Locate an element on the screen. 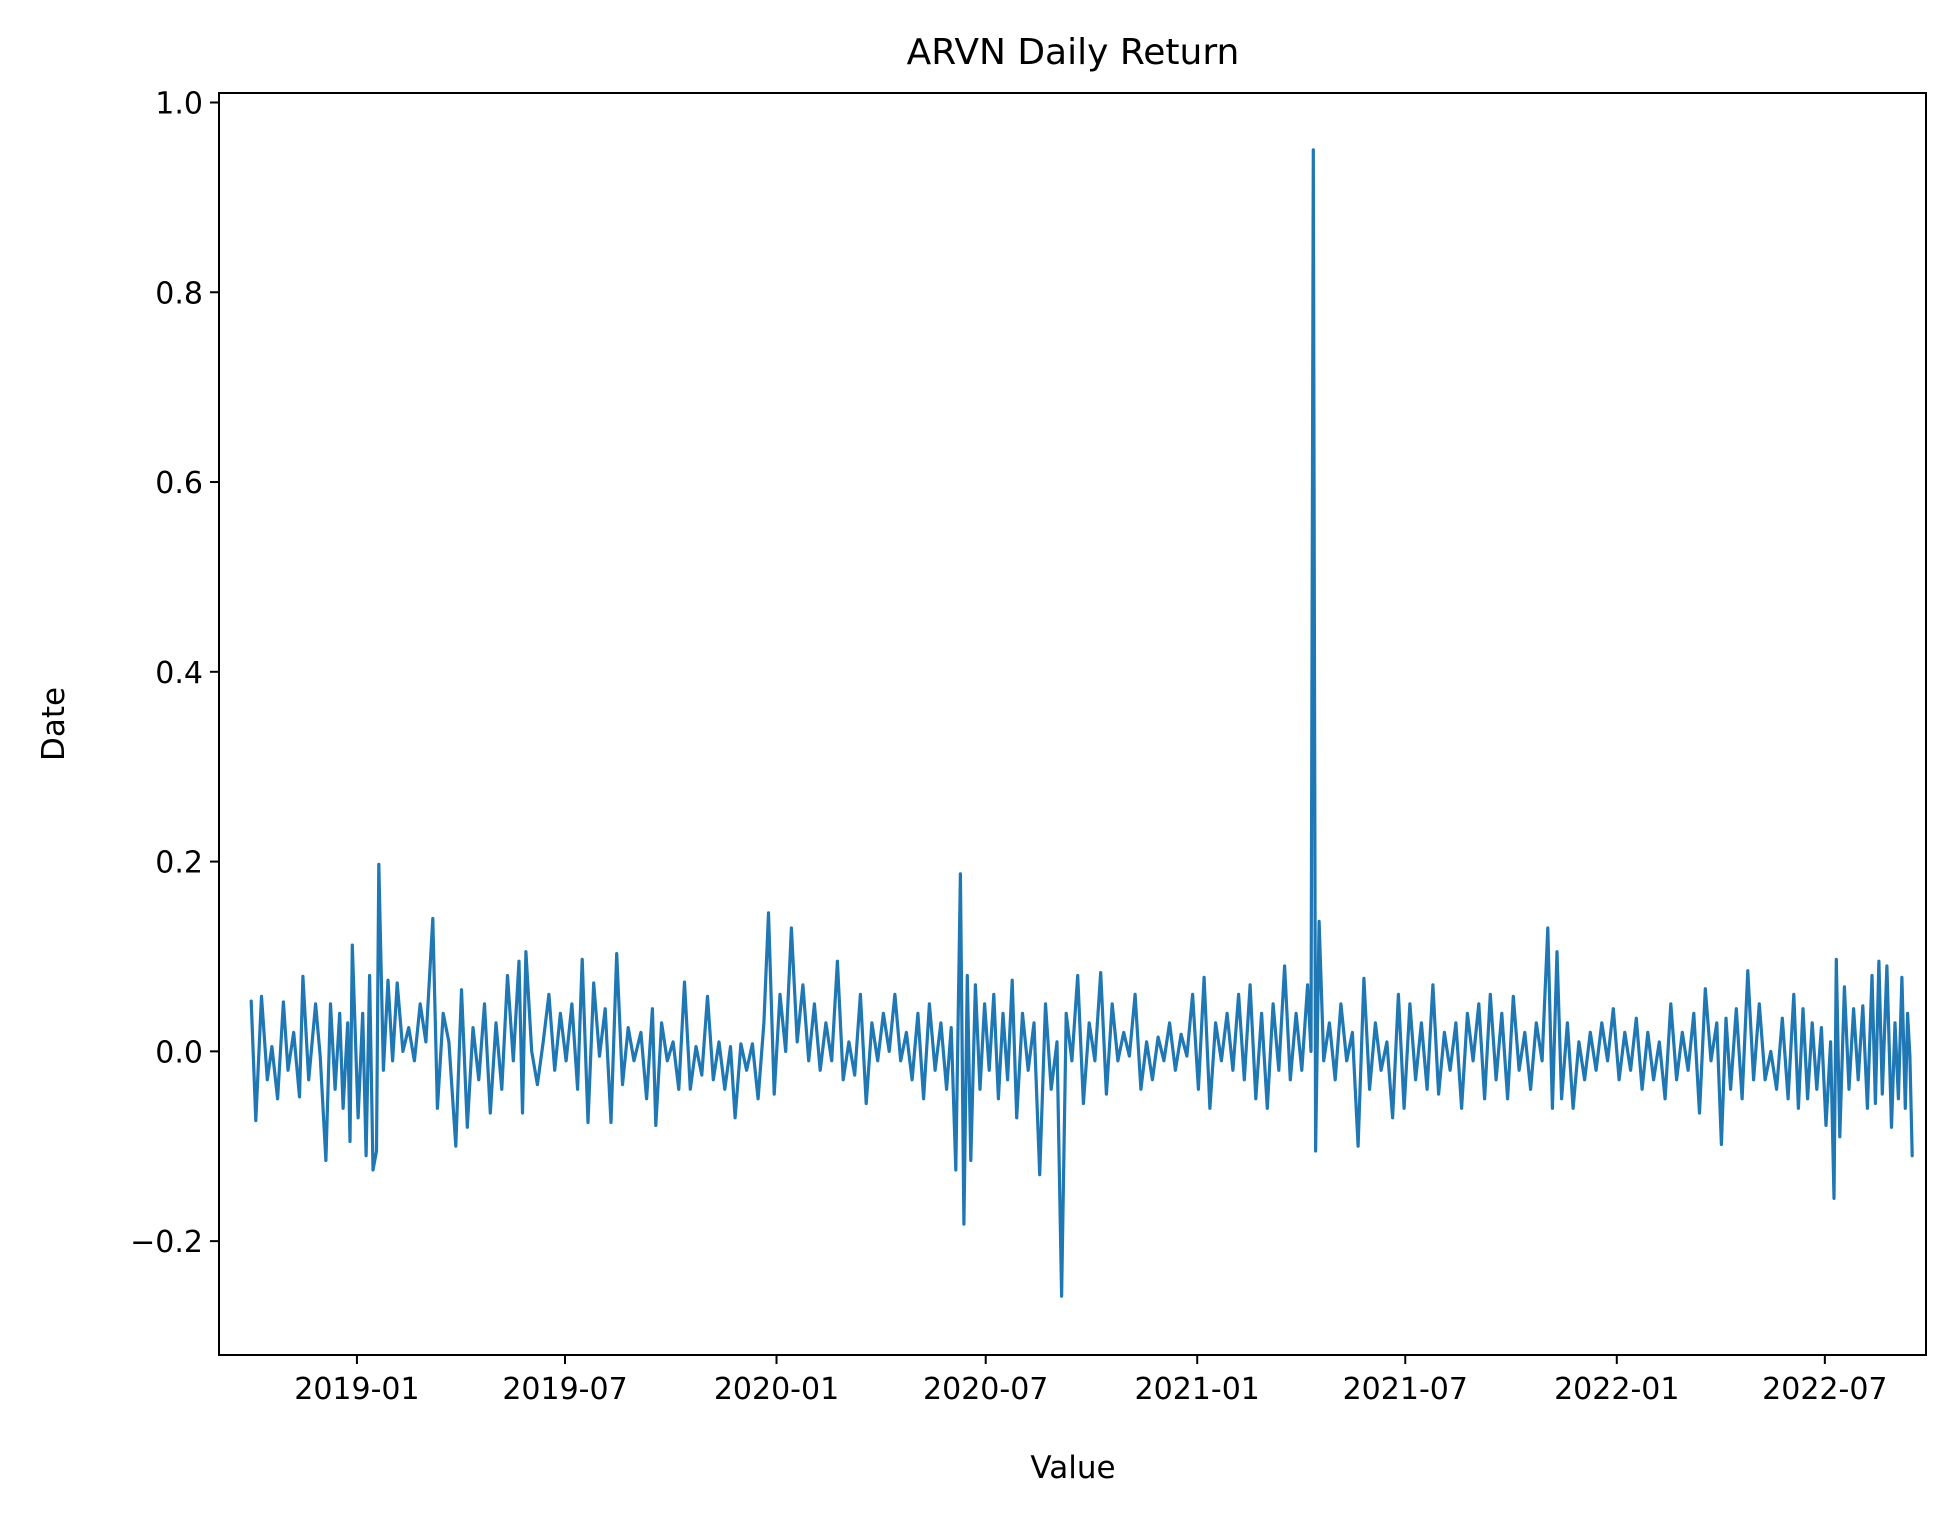 Image resolution: width=1950 pixels, height=1515 pixels. x-tick-label: 2020-01 is located at coordinates (776, 1389).